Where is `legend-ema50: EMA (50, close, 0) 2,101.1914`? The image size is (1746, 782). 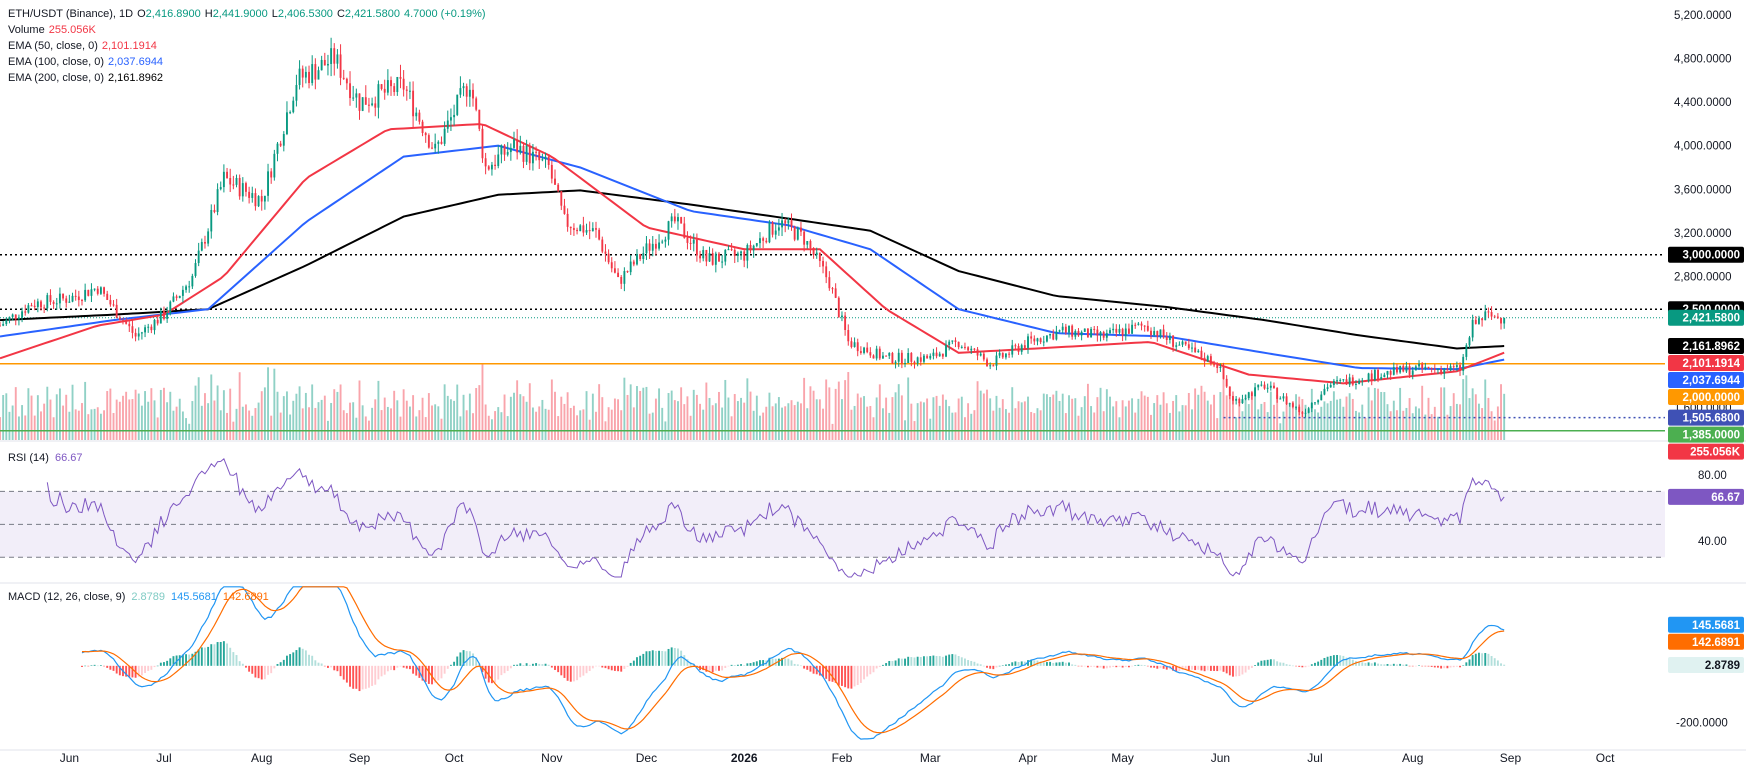 legend-ema50: EMA (50, close, 0) 2,101.1914 is located at coordinates (82, 46).